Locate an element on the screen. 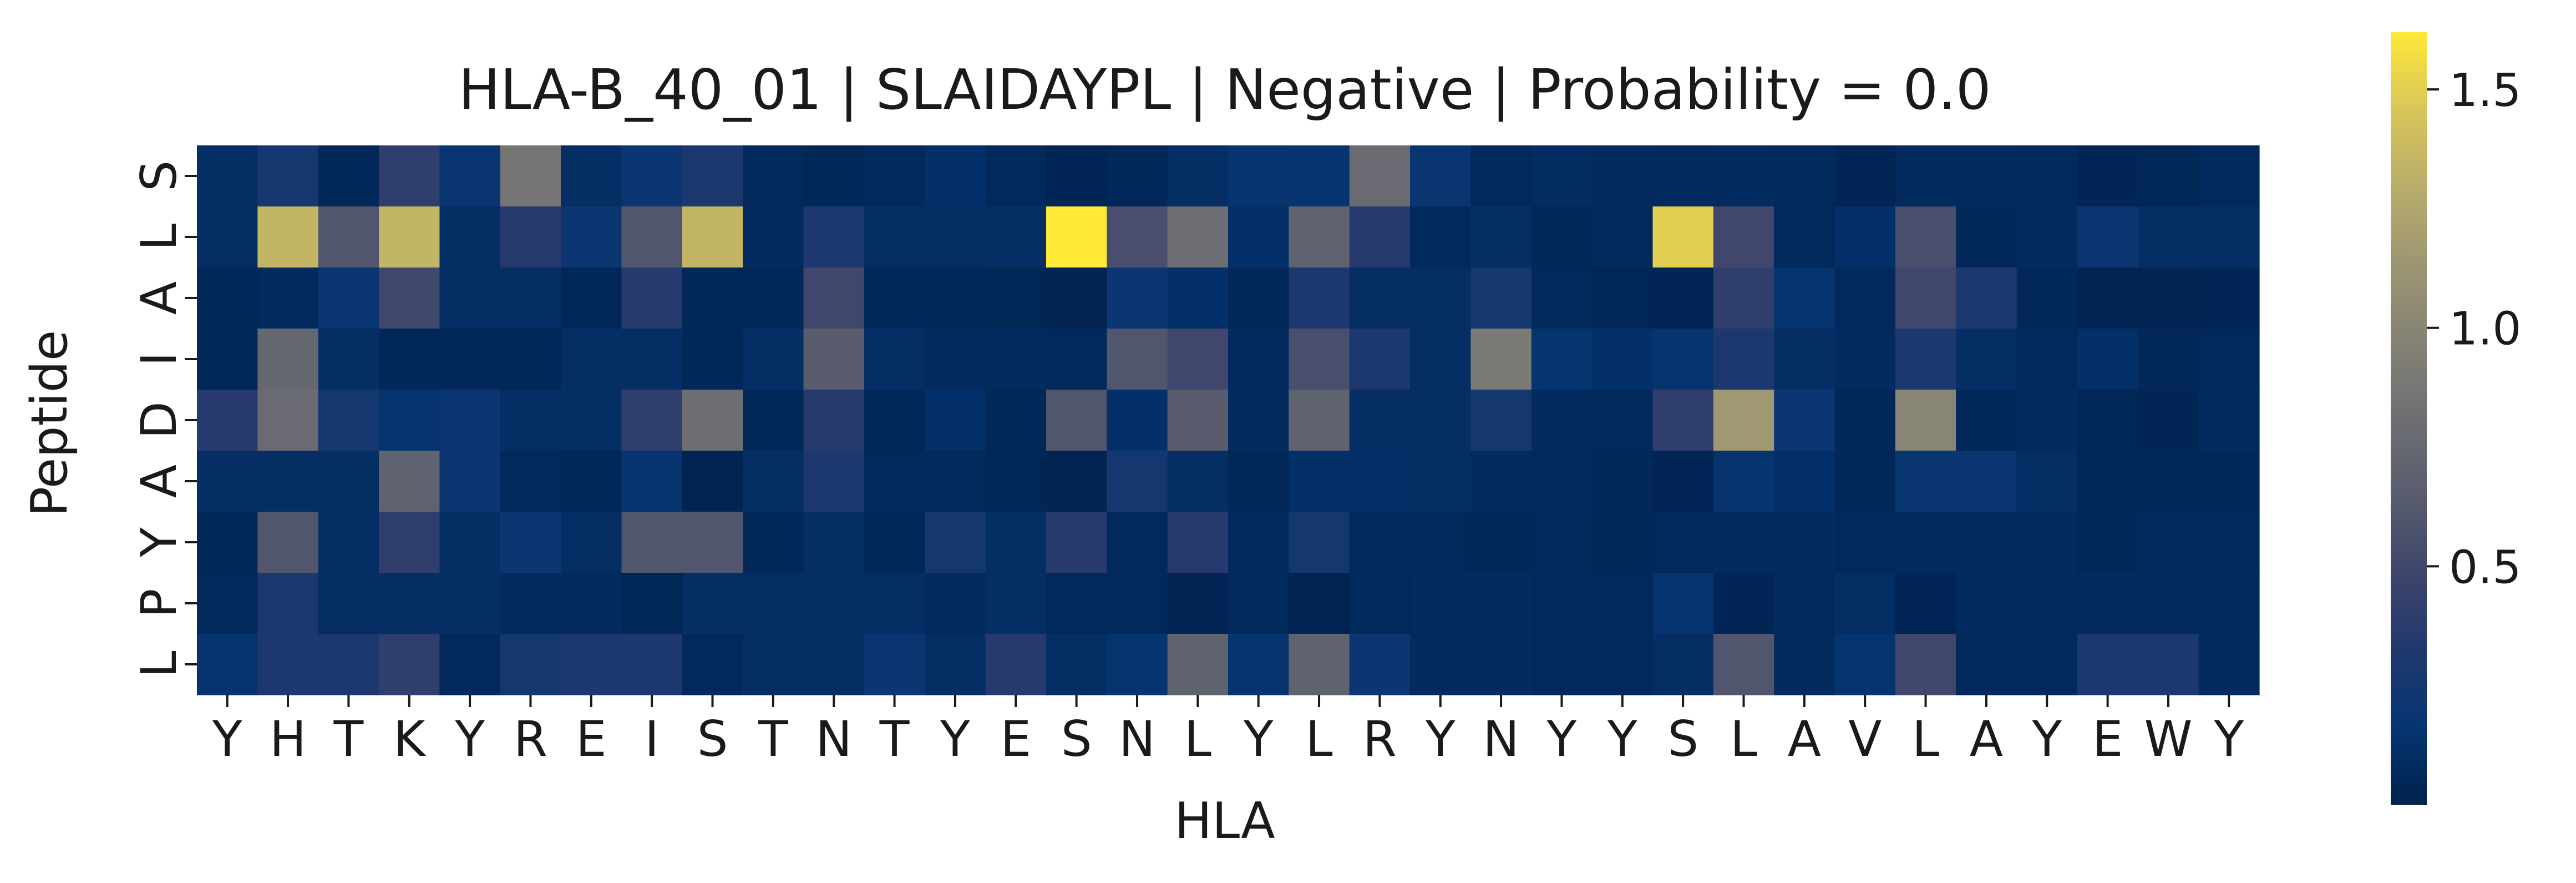  x-tick-label: H is located at coordinates (288, 739).